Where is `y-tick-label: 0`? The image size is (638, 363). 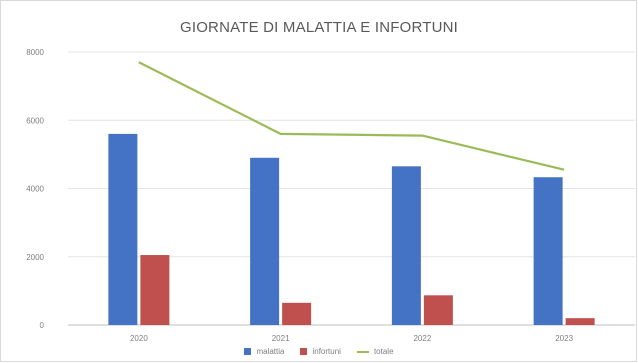 y-tick-label: 0 is located at coordinates (42, 325).